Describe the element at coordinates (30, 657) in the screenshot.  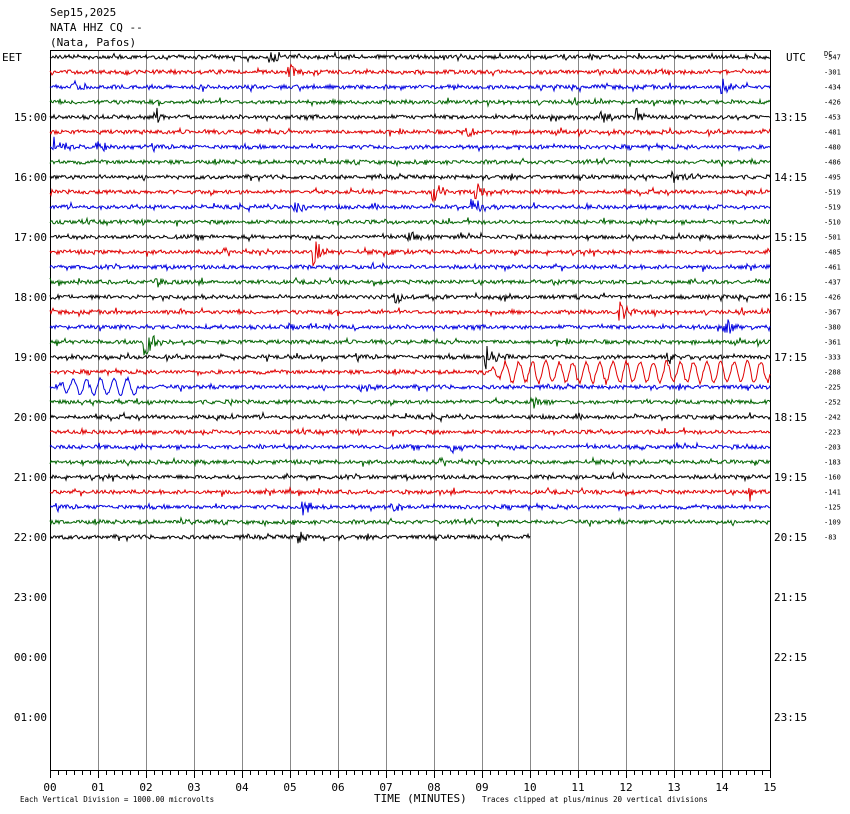
I see `left-hour-label: 00:00` at that location.